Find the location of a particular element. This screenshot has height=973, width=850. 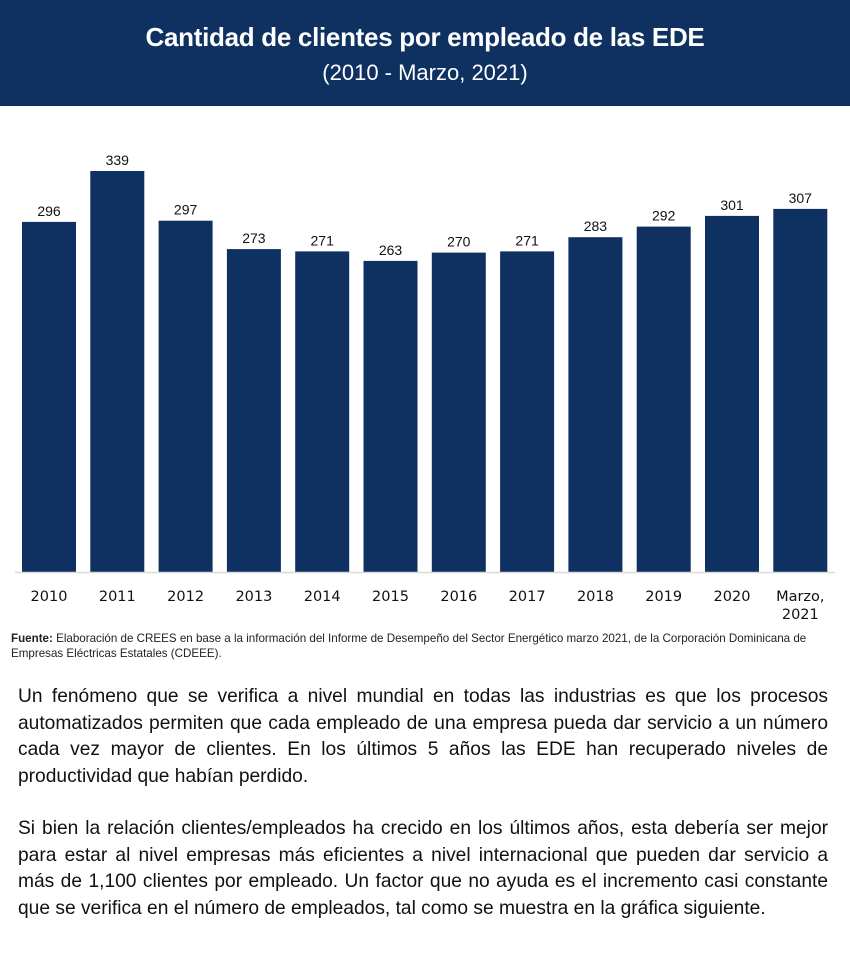

value-label: 296 is located at coordinates (49, 211).